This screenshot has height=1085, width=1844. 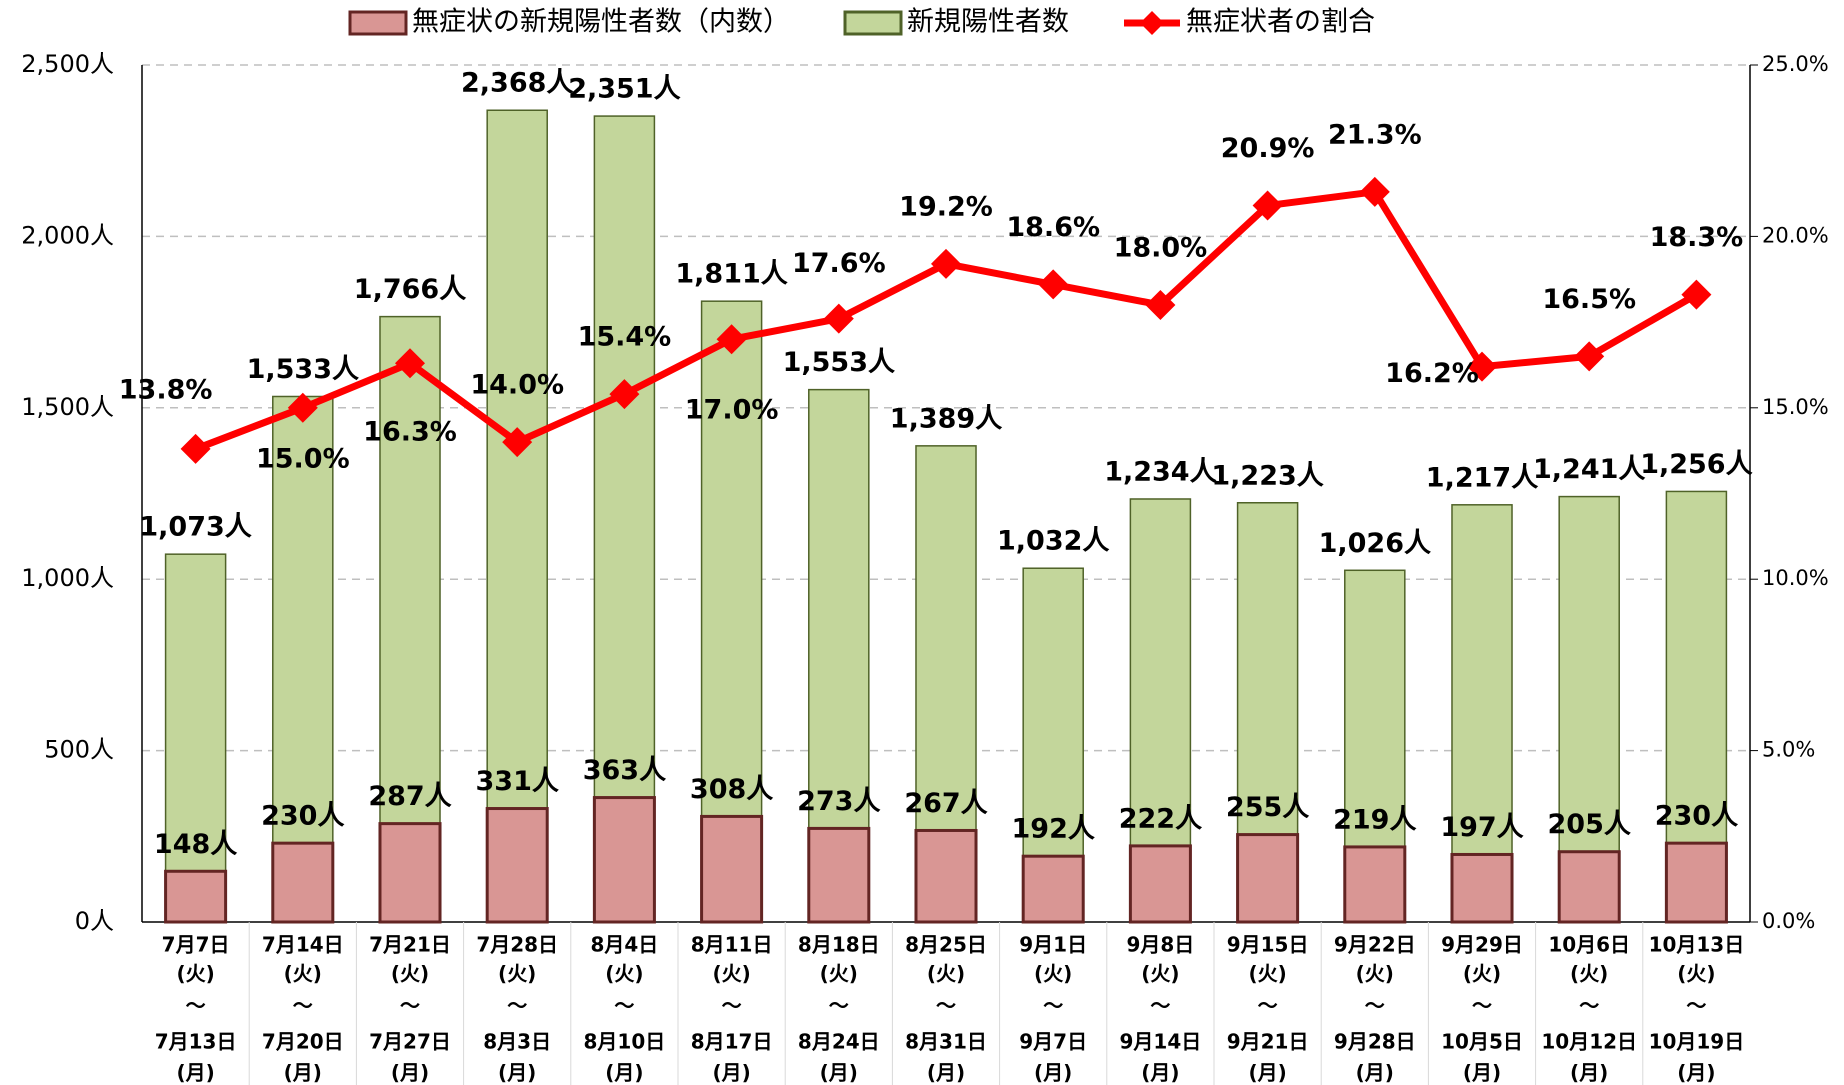 I want to click on data-label: 197人, so click(x=1481, y=827).